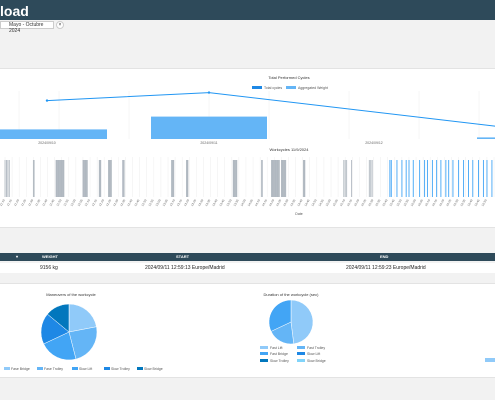  What do you see at coordinates (50, 256) in the screenshot?
I see `col-header-weight: WEIGHT` at bounding box center [50, 256].